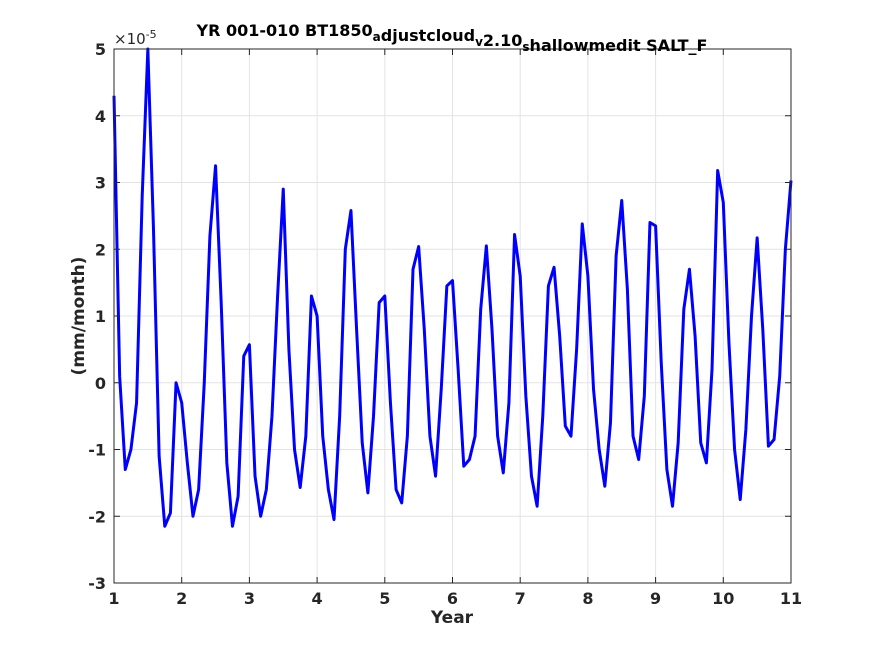 This screenshot has height=656, width=875. What do you see at coordinates (79, 316) in the screenshot?
I see `y-axis-title: (mm/month)` at bounding box center [79, 316].